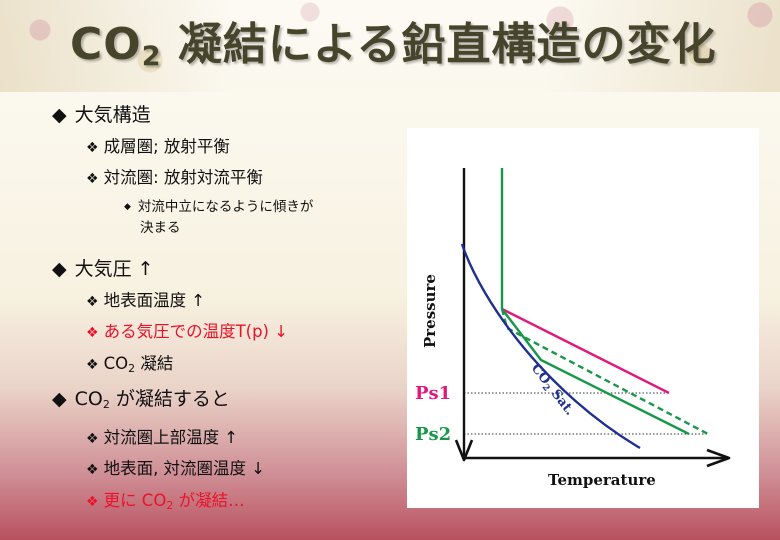 The height and width of the screenshot is (540, 780). Describe the element at coordinates (219, 217) in the screenshot. I see `bullet-convective-neutral: ◆ 対流中立になるように傾きが 決まる` at that location.